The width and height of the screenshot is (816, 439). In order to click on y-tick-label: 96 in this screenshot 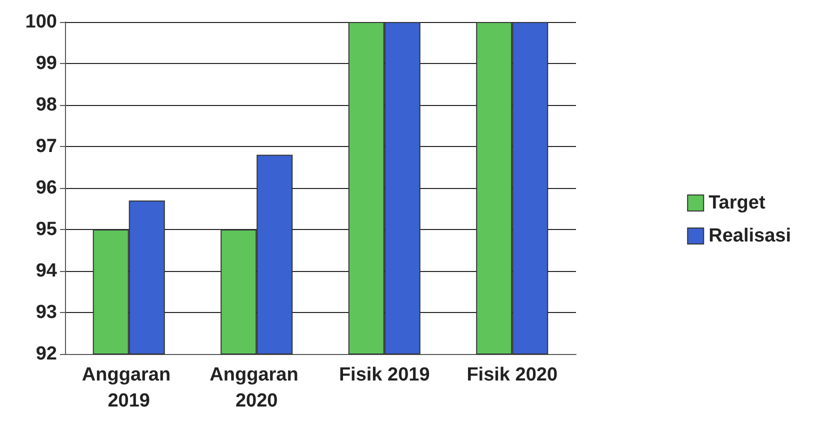, I will do `click(46, 188)`.